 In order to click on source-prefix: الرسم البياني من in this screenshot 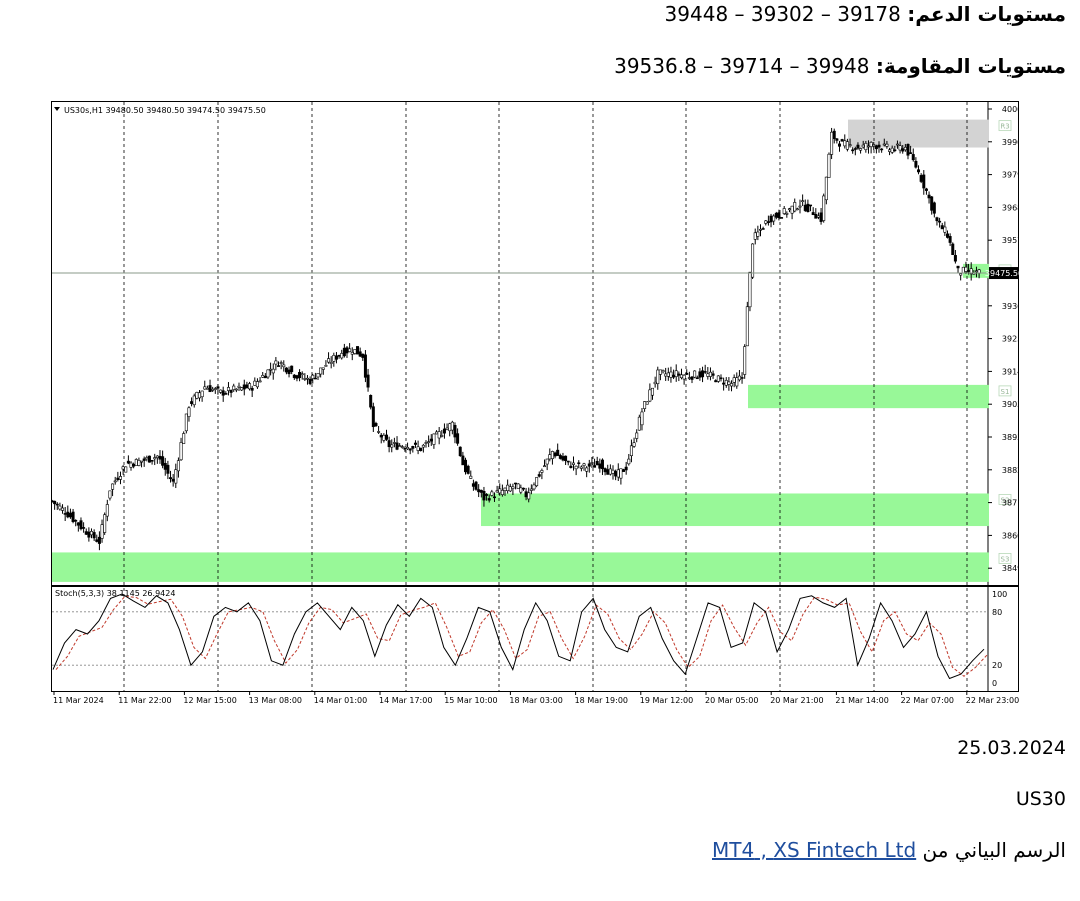, I will do `click(994, 850)`.